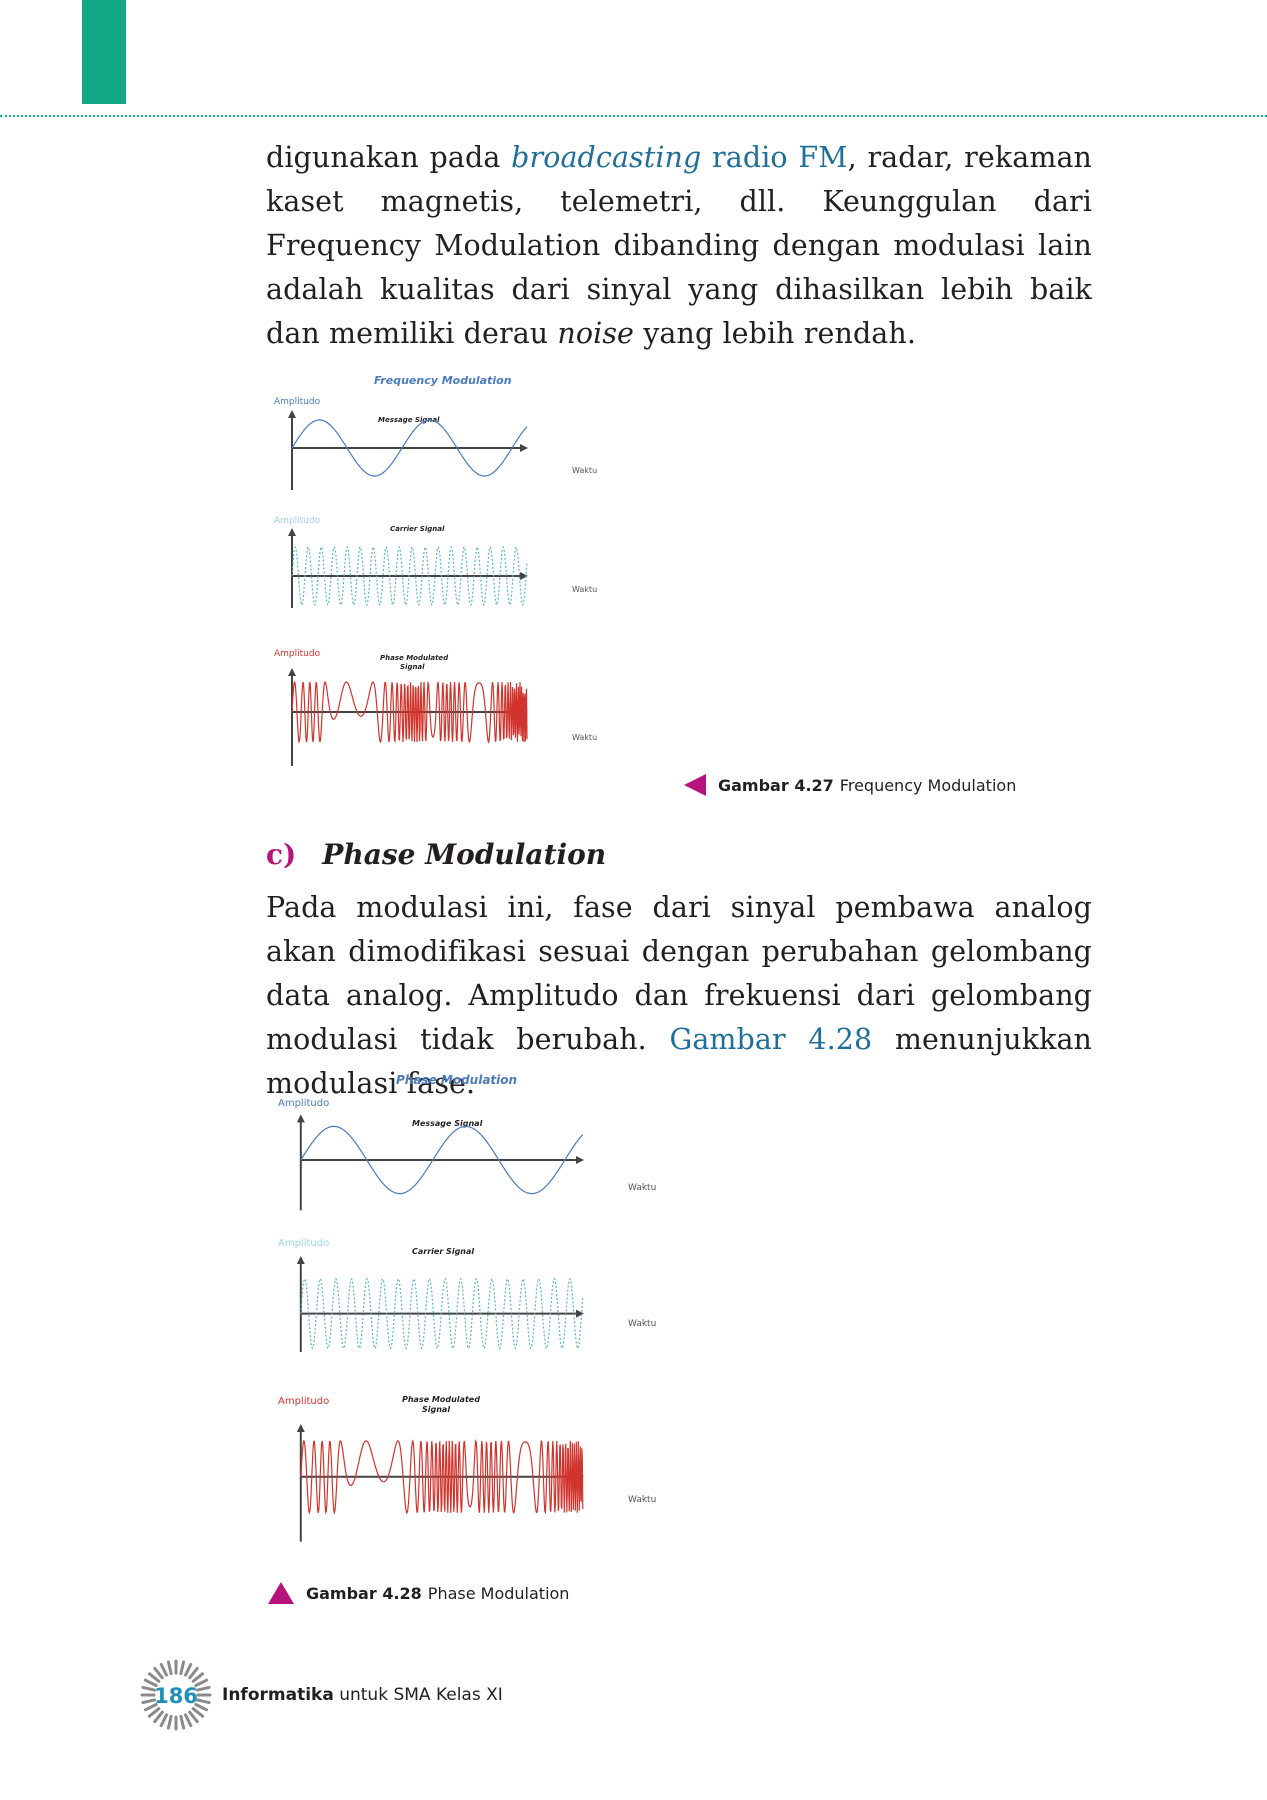 This screenshot has width=1267, height=1800. I want to click on figure-caption: Gambar 4.28 Phase Modulation, so click(418, 1593).